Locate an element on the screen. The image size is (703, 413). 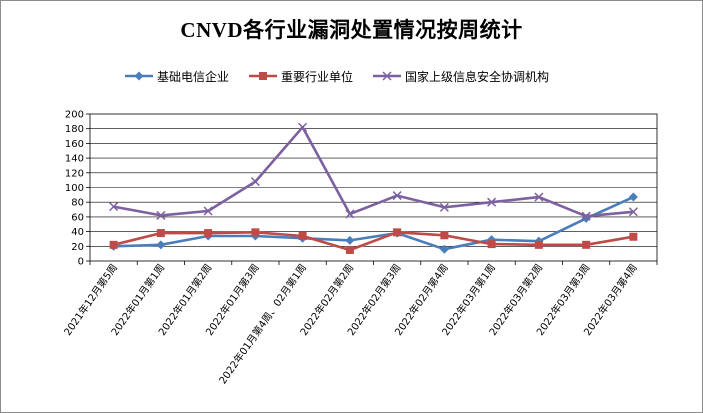
y-tick-label: 140 is located at coordinates (74, 159).